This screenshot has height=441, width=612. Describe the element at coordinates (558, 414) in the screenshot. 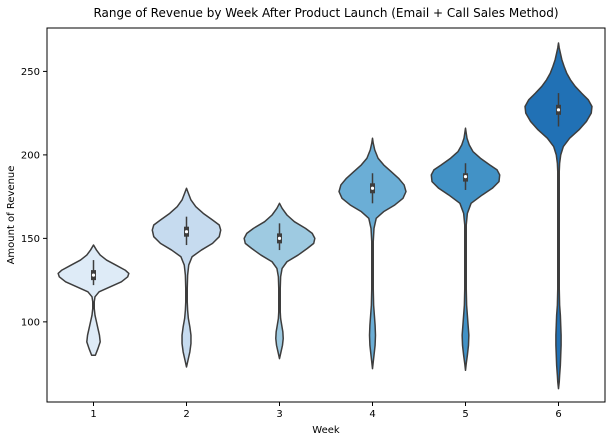

I see `x-tick-label-6: 6` at that location.